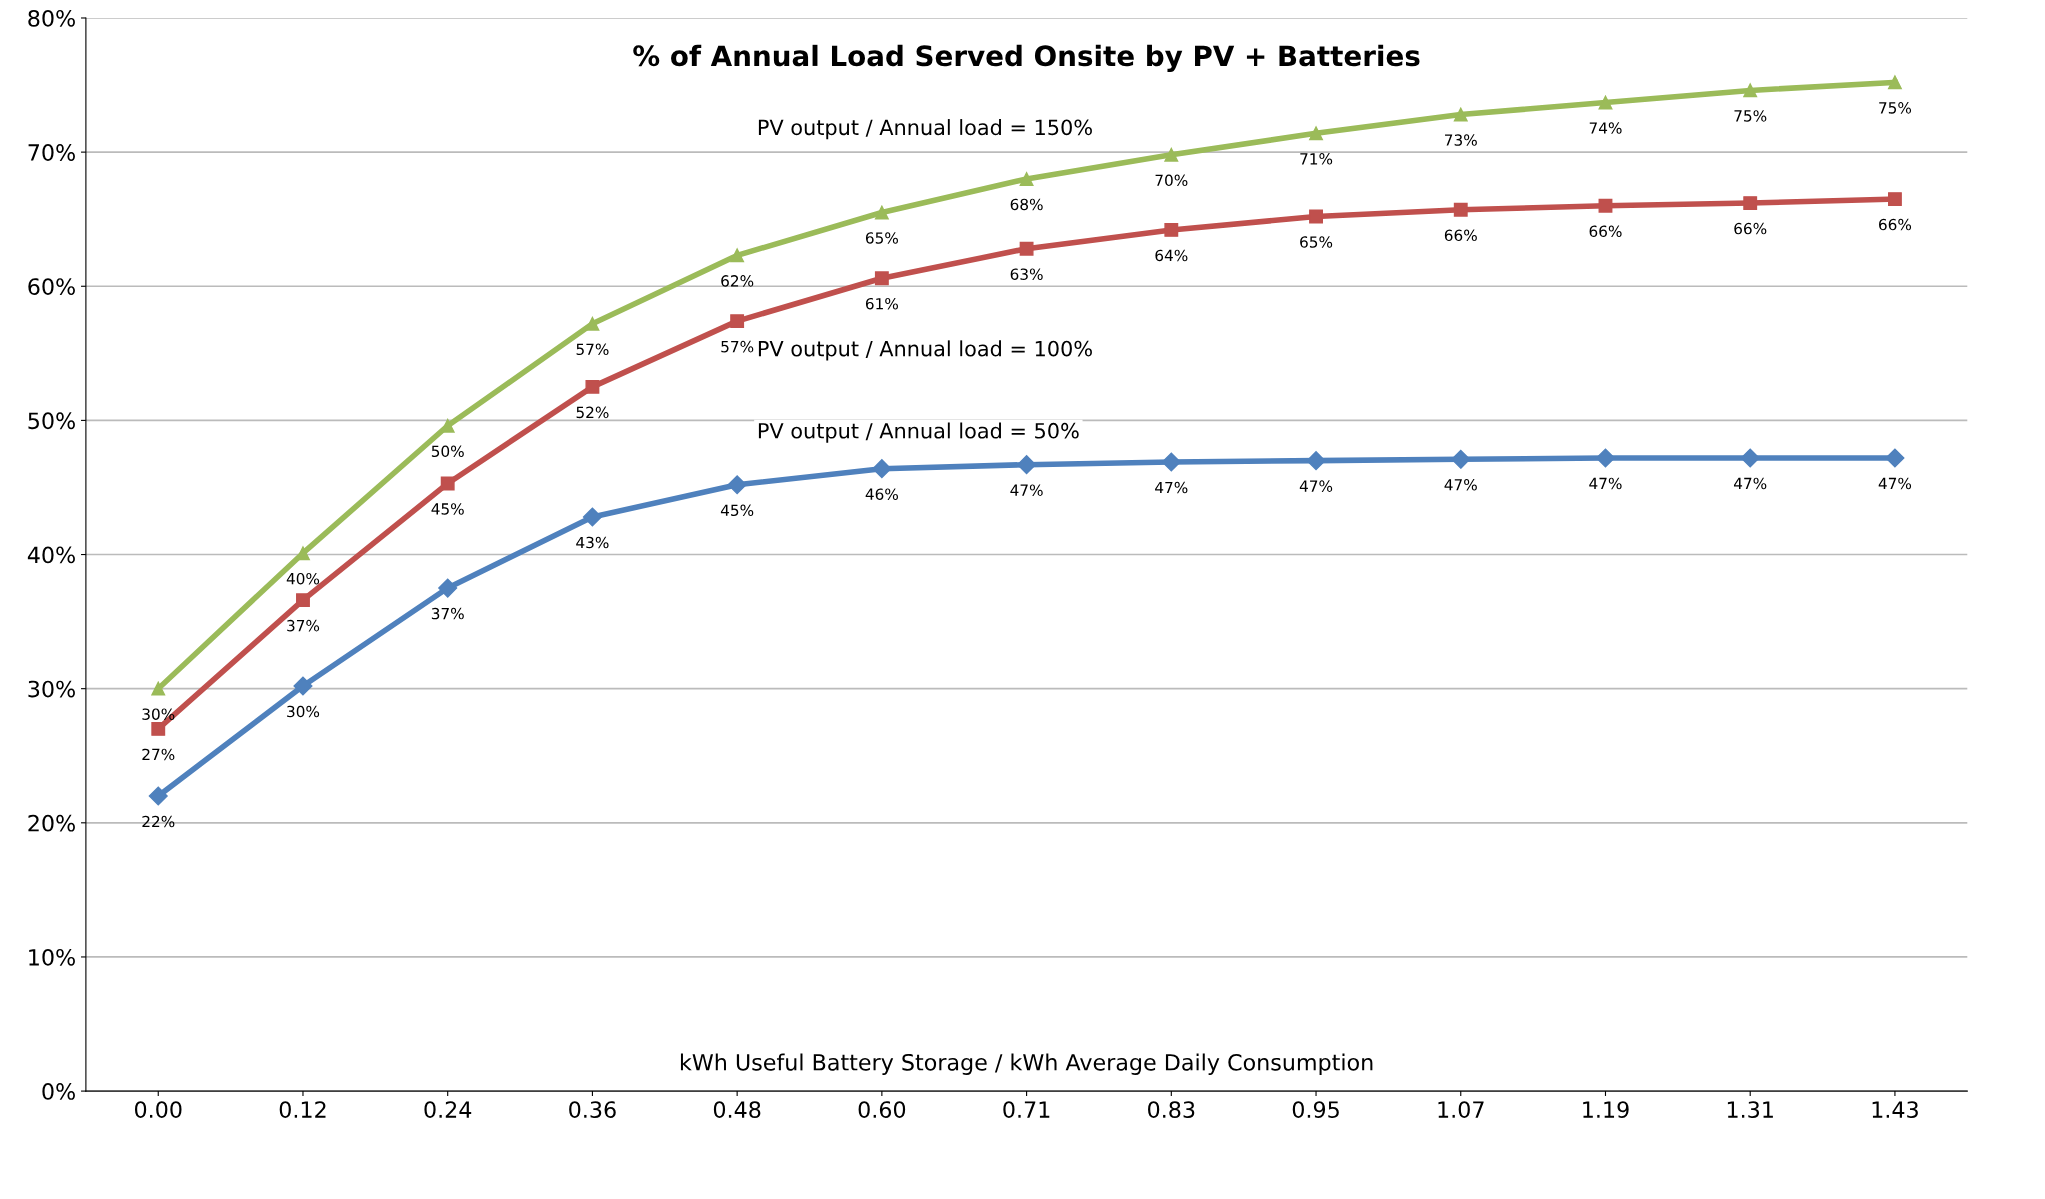 This screenshot has height=1199, width=2045. I want to click on data-label: 22%, so click(158, 821).